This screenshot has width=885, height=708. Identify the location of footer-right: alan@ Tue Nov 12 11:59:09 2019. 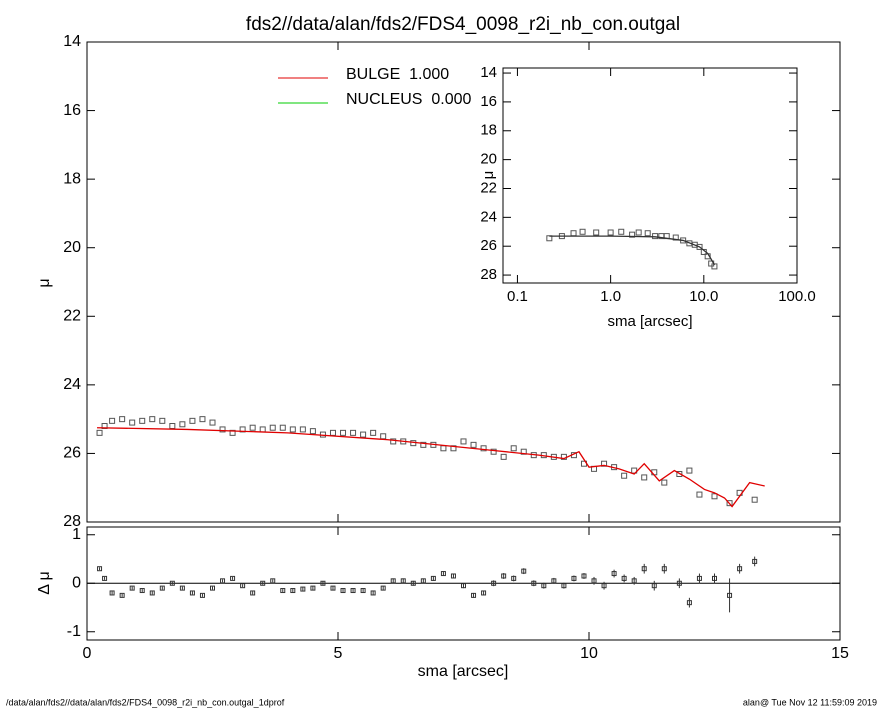
(810, 702).